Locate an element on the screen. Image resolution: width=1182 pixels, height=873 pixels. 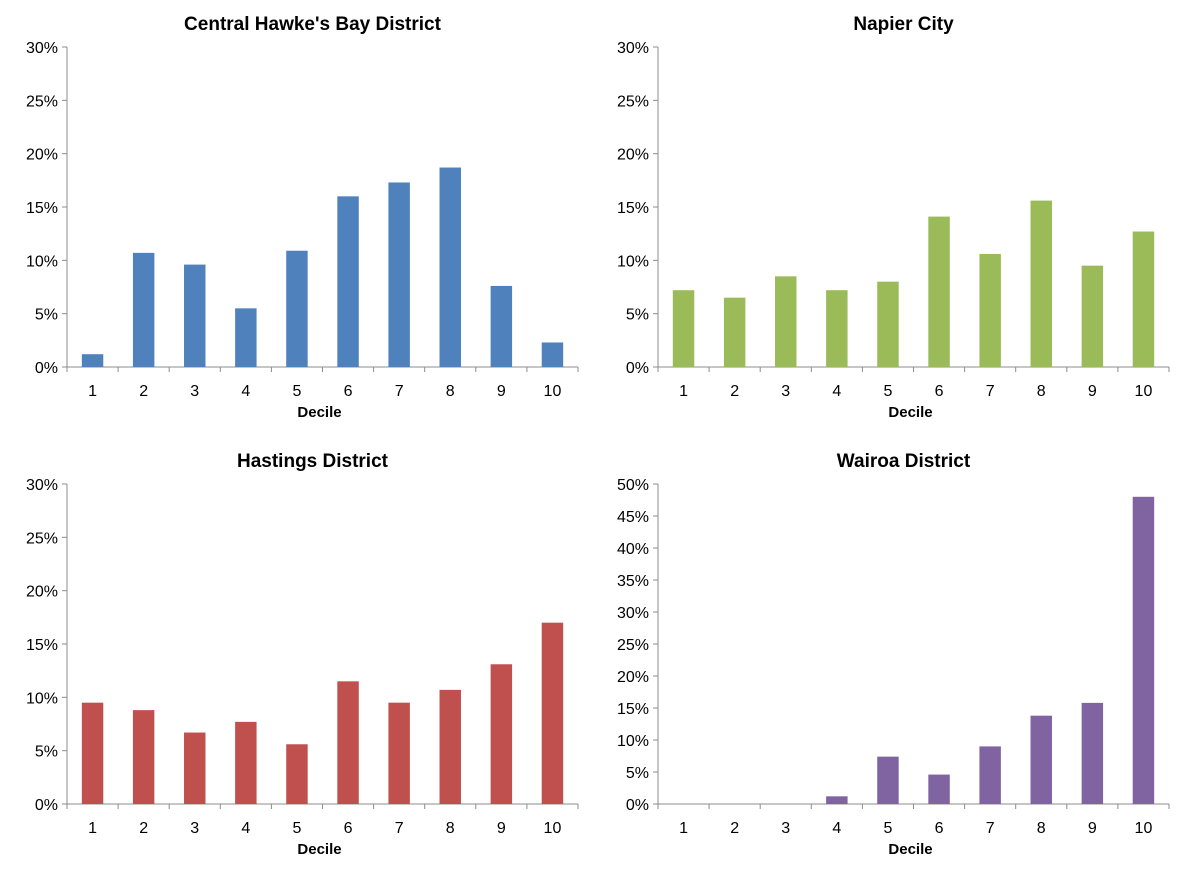
chart-title: Wairoa District is located at coordinates (904, 461).